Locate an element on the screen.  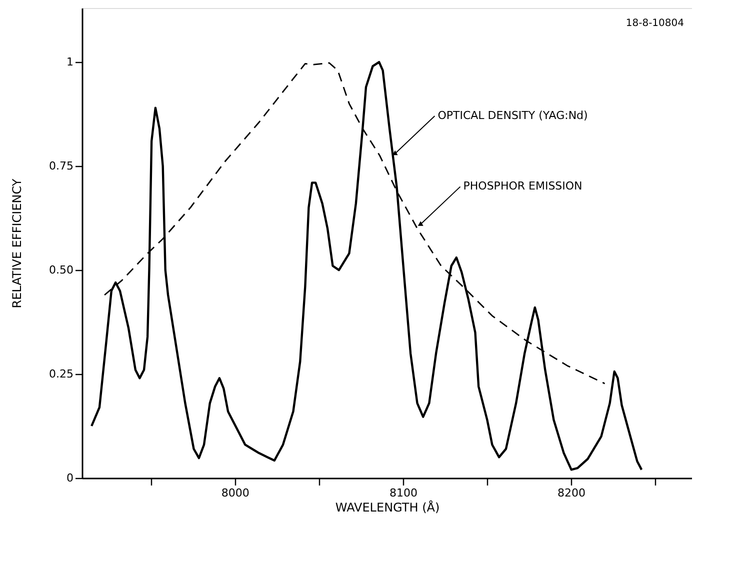
annotation: PHOSPHOR EMISSION is located at coordinates (522, 186).